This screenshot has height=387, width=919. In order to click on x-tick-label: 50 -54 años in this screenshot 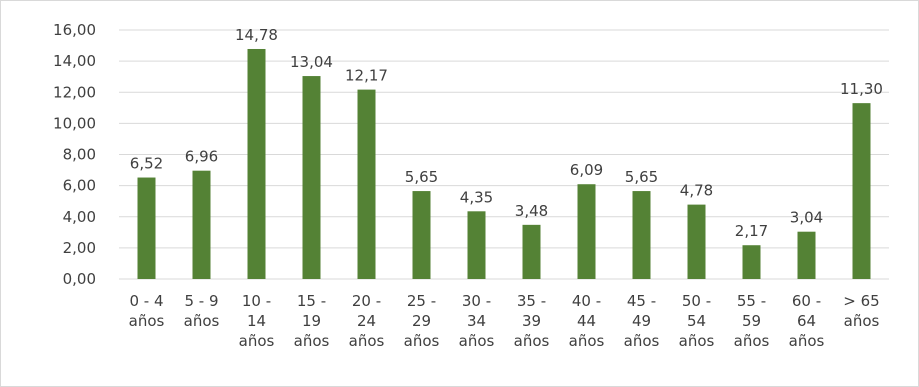, I will do `click(697, 321)`.